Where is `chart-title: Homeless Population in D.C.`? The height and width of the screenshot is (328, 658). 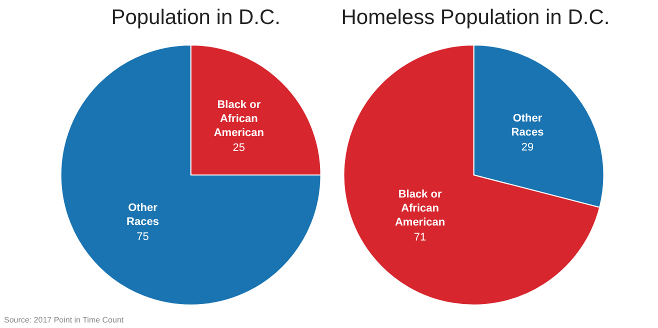
chart-title: Homeless Population in D.C. is located at coordinates (475, 17).